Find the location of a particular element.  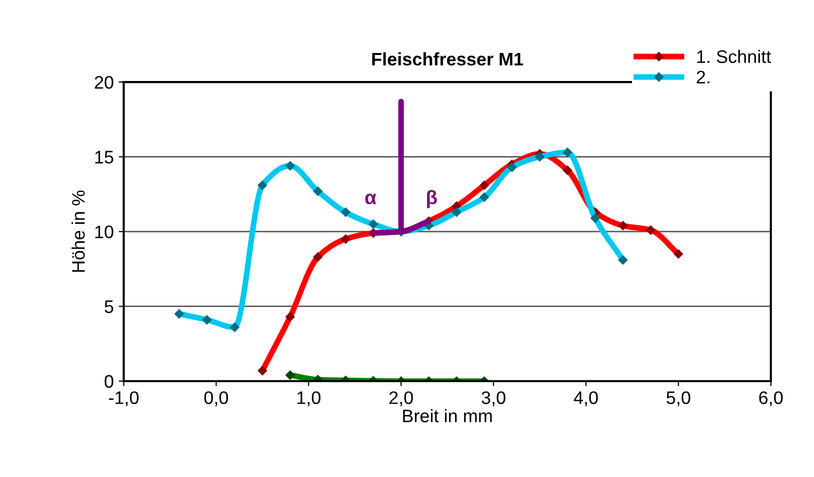

x-tick-label: 2,0 is located at coordinates (401, 398).